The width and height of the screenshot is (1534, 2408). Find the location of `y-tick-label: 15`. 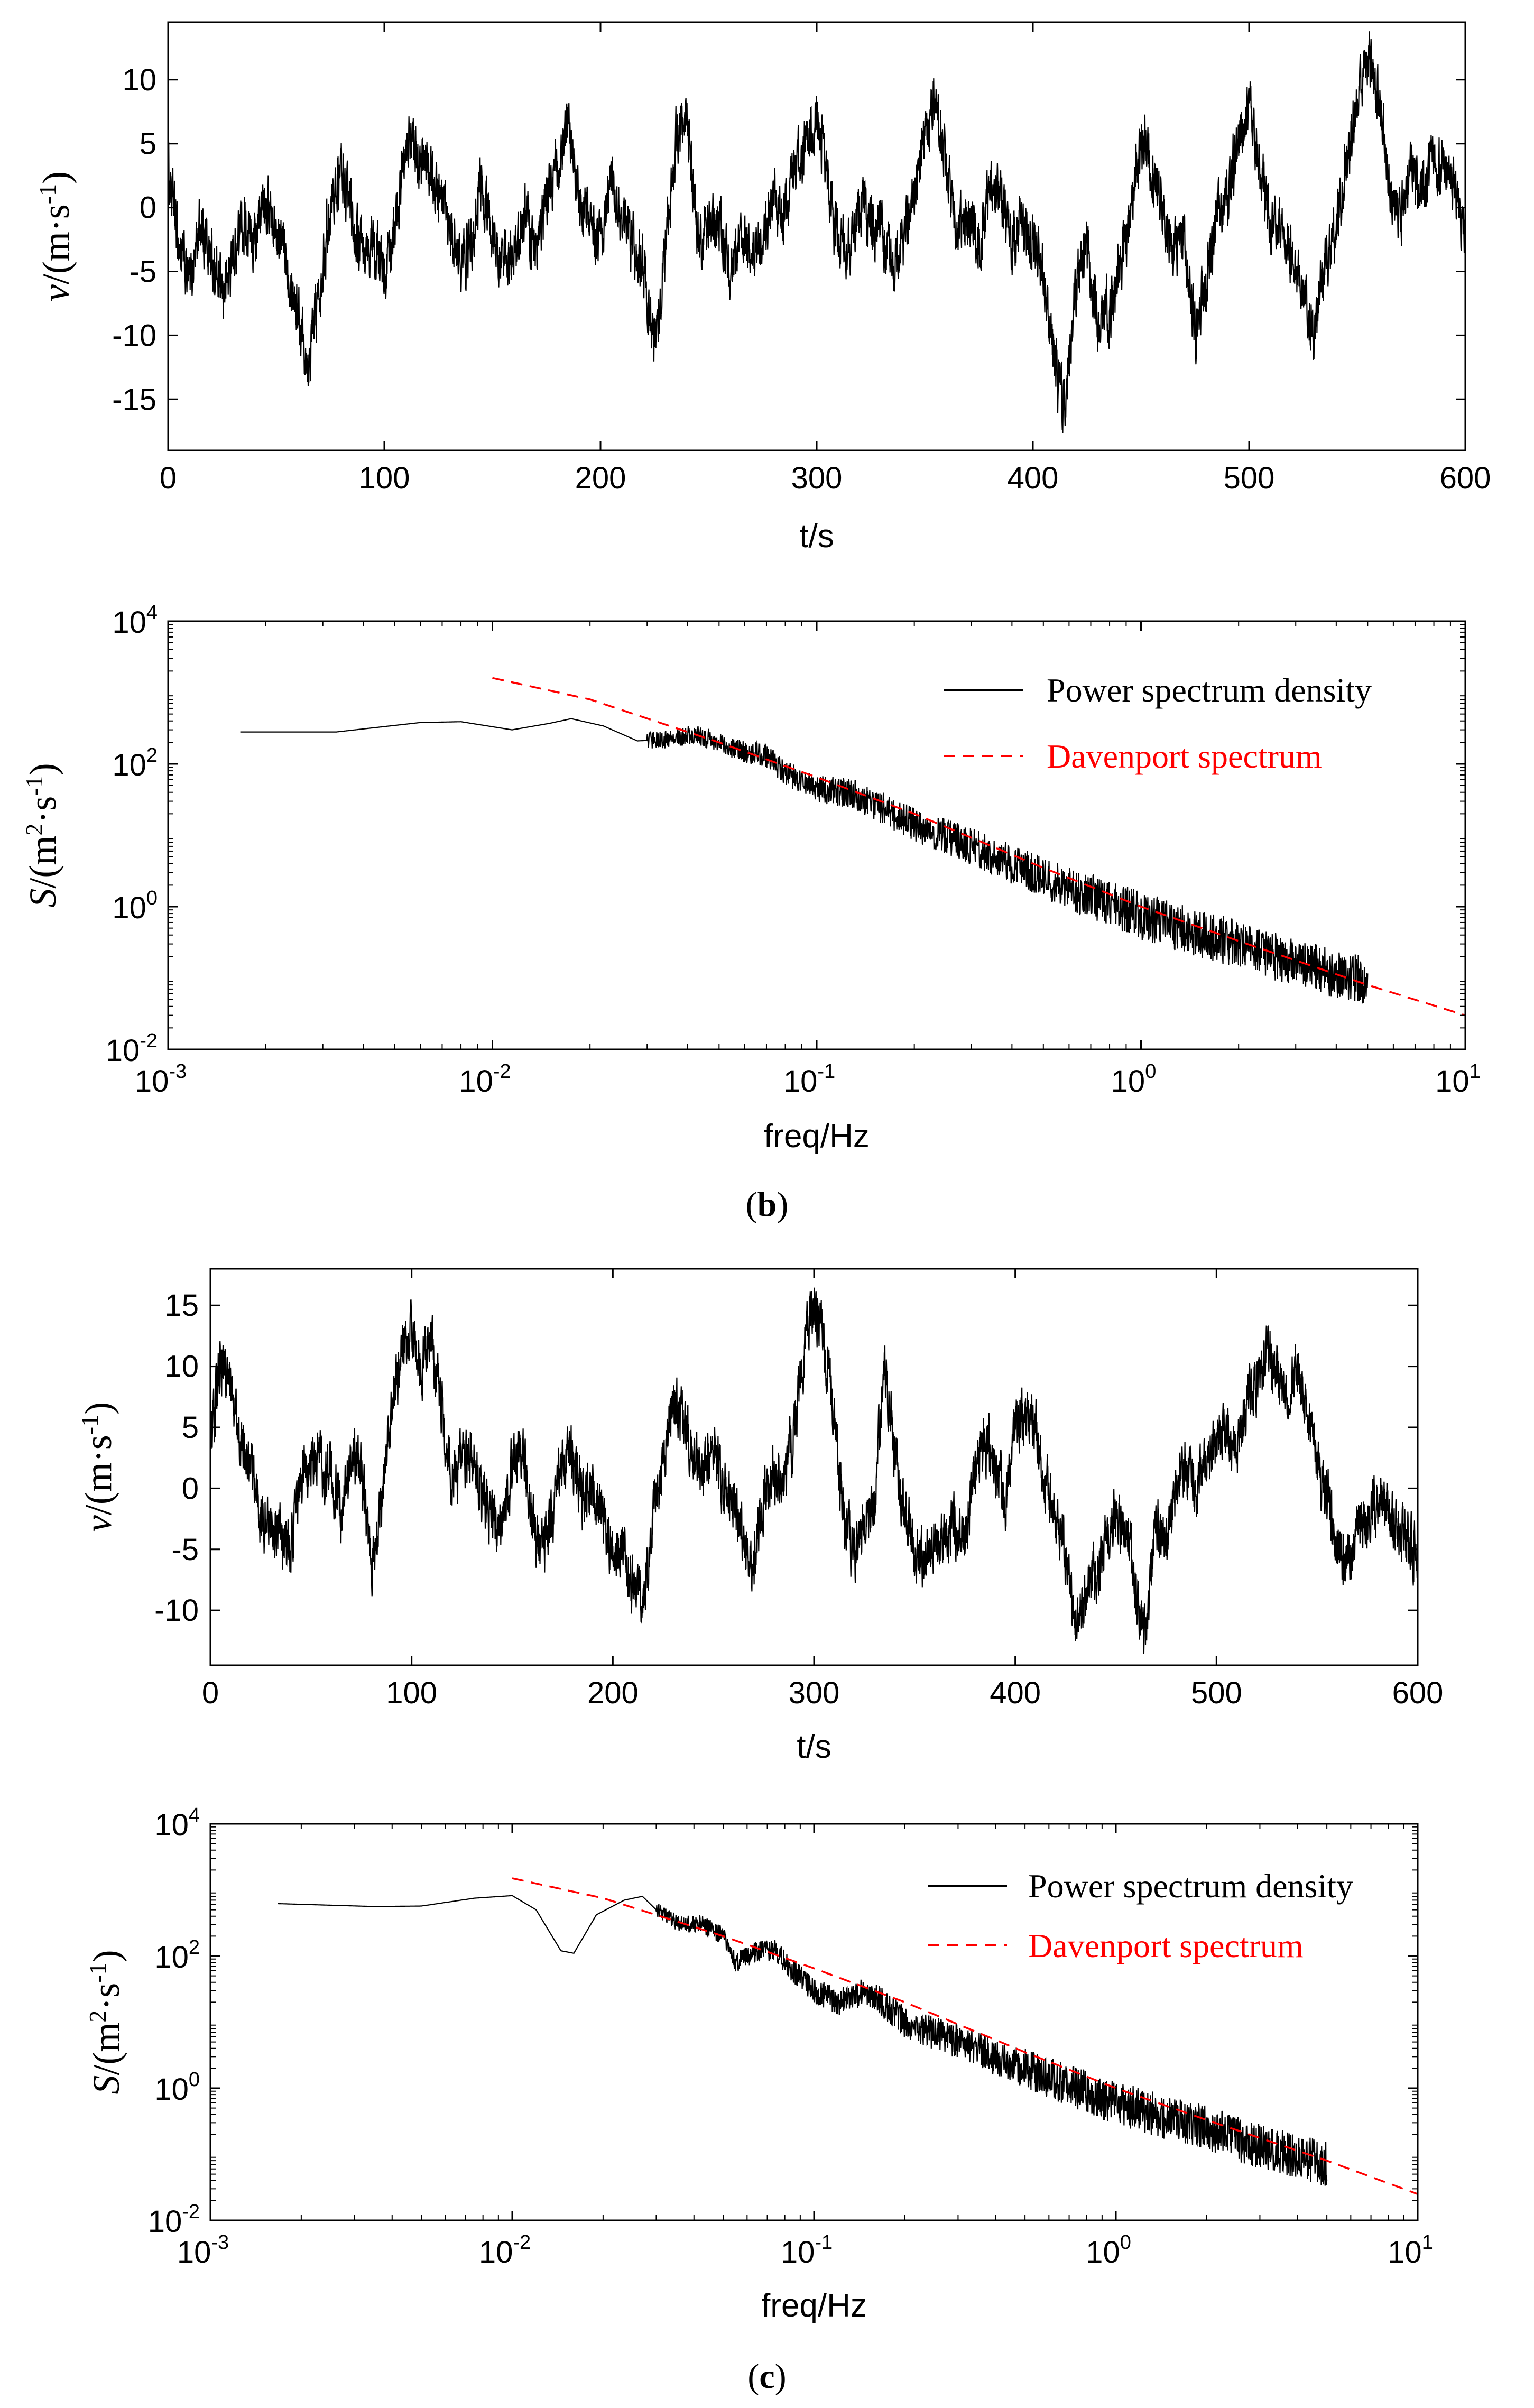

y-tick-label: 15 is located at coordinates (181, 1305).